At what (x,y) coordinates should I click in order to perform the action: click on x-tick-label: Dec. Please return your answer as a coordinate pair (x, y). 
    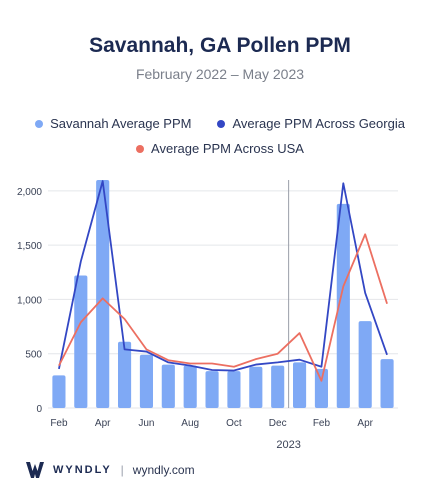
    Looking at the image, I should click on (278, 423).